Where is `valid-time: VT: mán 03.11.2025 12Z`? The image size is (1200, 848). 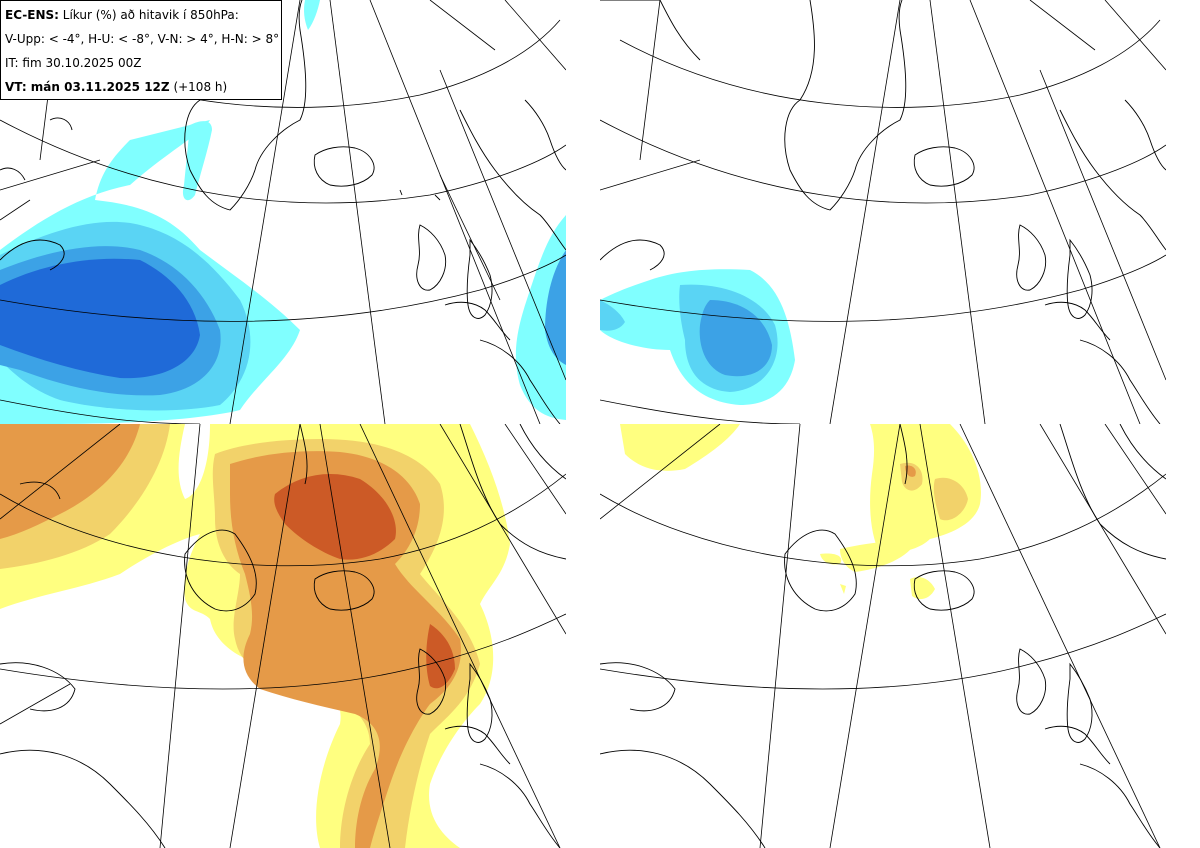
valid-time: VT: mán 03.11.2025 12Z is located at coordinates (87, 87).